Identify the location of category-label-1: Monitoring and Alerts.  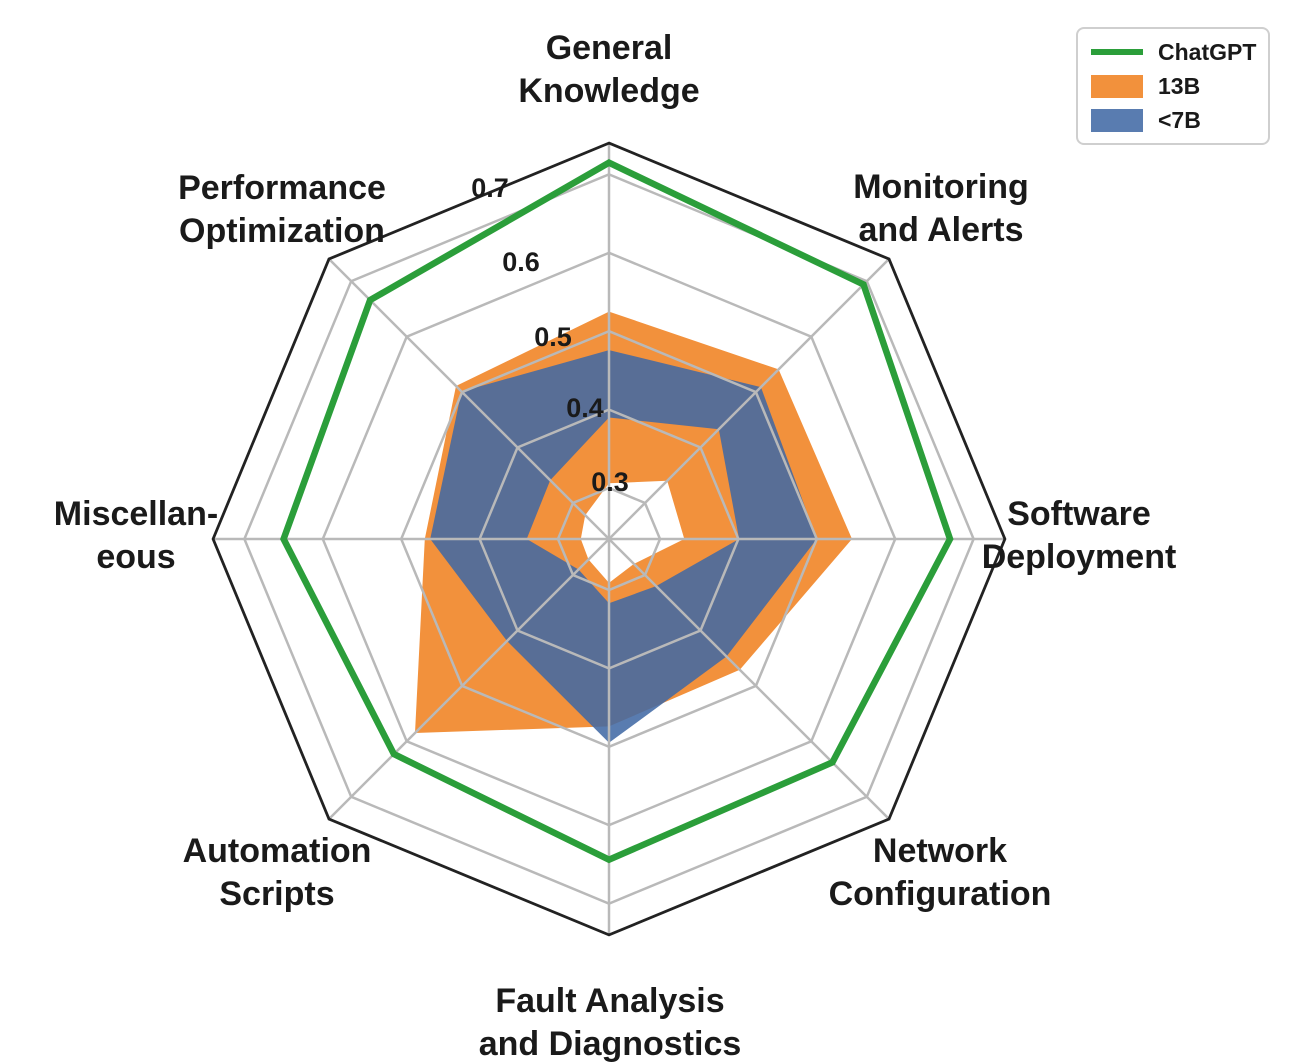
(941, 208).